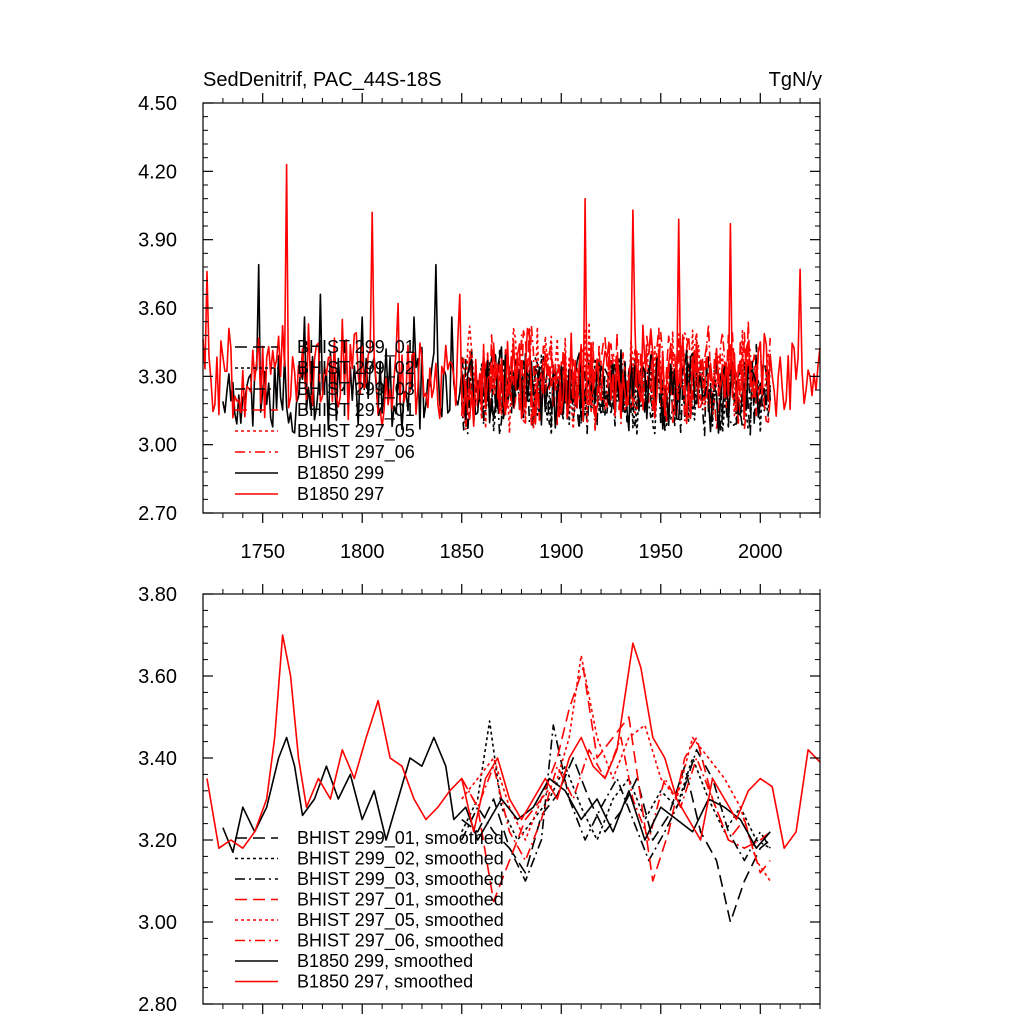 This screenshot has height=1024, width=1024. I want to click on top-legend-label: BHIST 299_01, so click(356, 347).